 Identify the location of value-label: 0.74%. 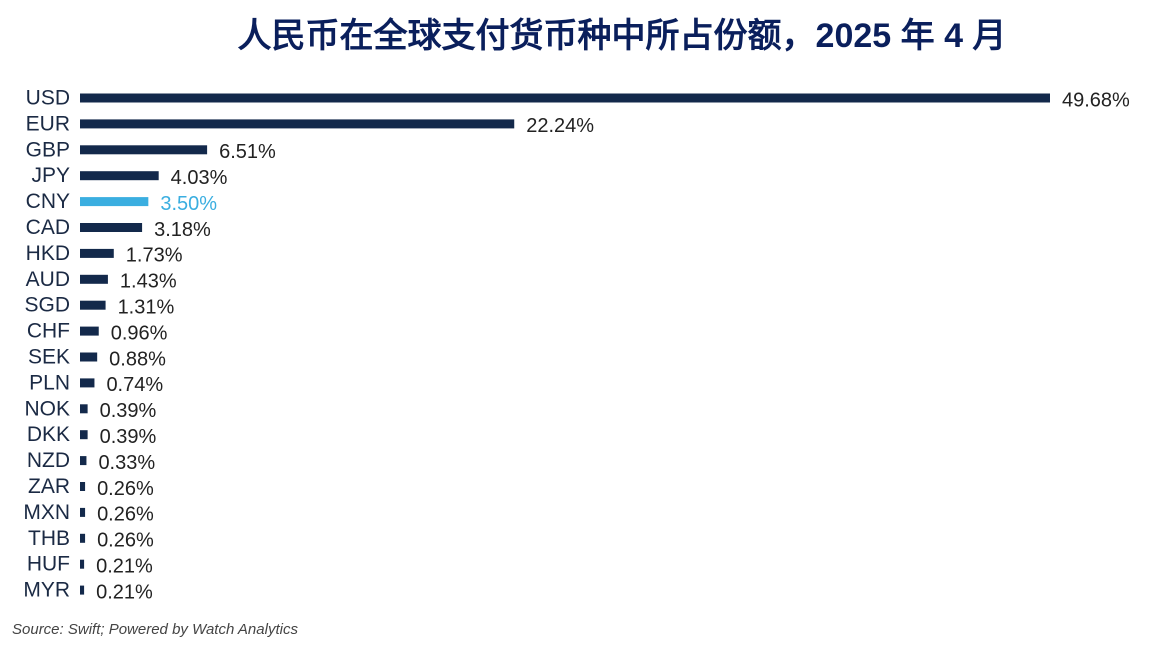
(134, 385).